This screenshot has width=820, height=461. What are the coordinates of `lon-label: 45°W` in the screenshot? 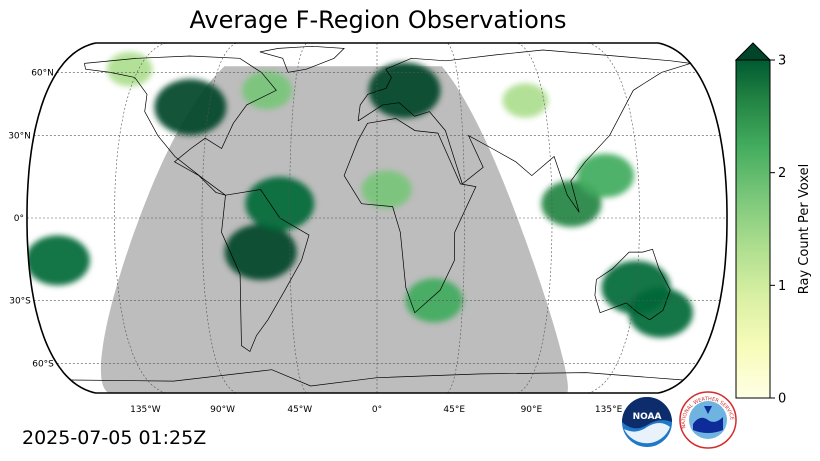 It's located at (299, 410).